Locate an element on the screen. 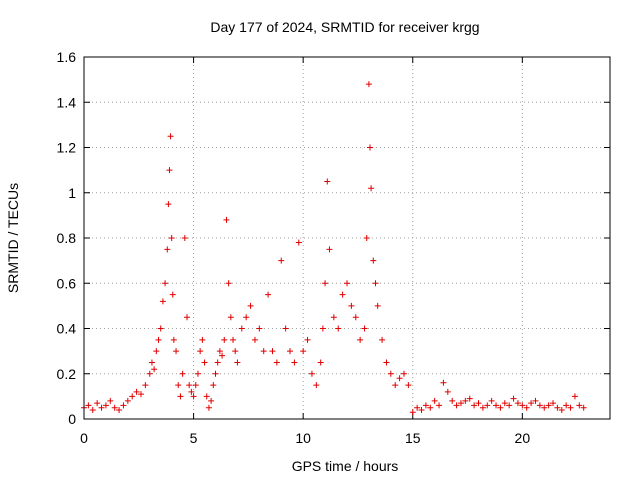  y-tick-label: 1.4 is located at coordinates (67, 102).